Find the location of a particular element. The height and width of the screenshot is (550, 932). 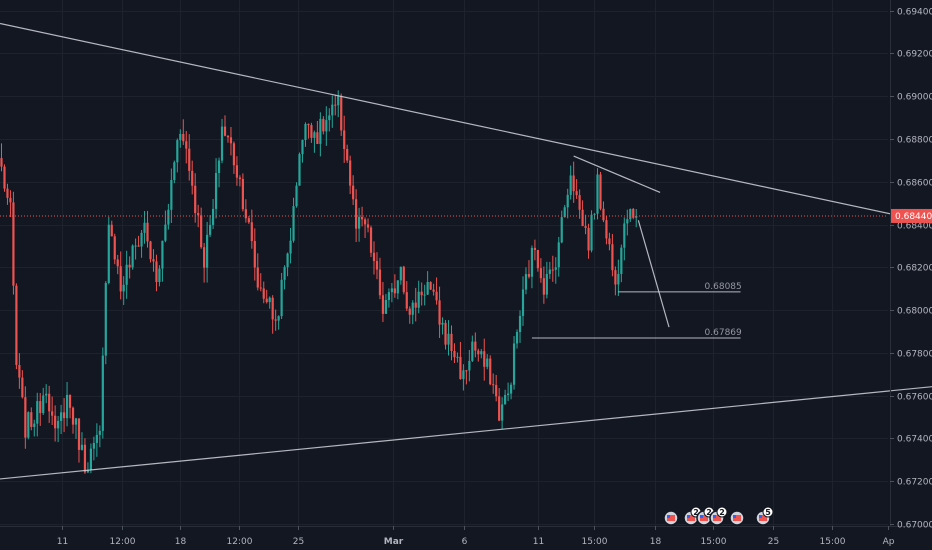

time-tick-label: 11 is located at coordinates (62, 542).